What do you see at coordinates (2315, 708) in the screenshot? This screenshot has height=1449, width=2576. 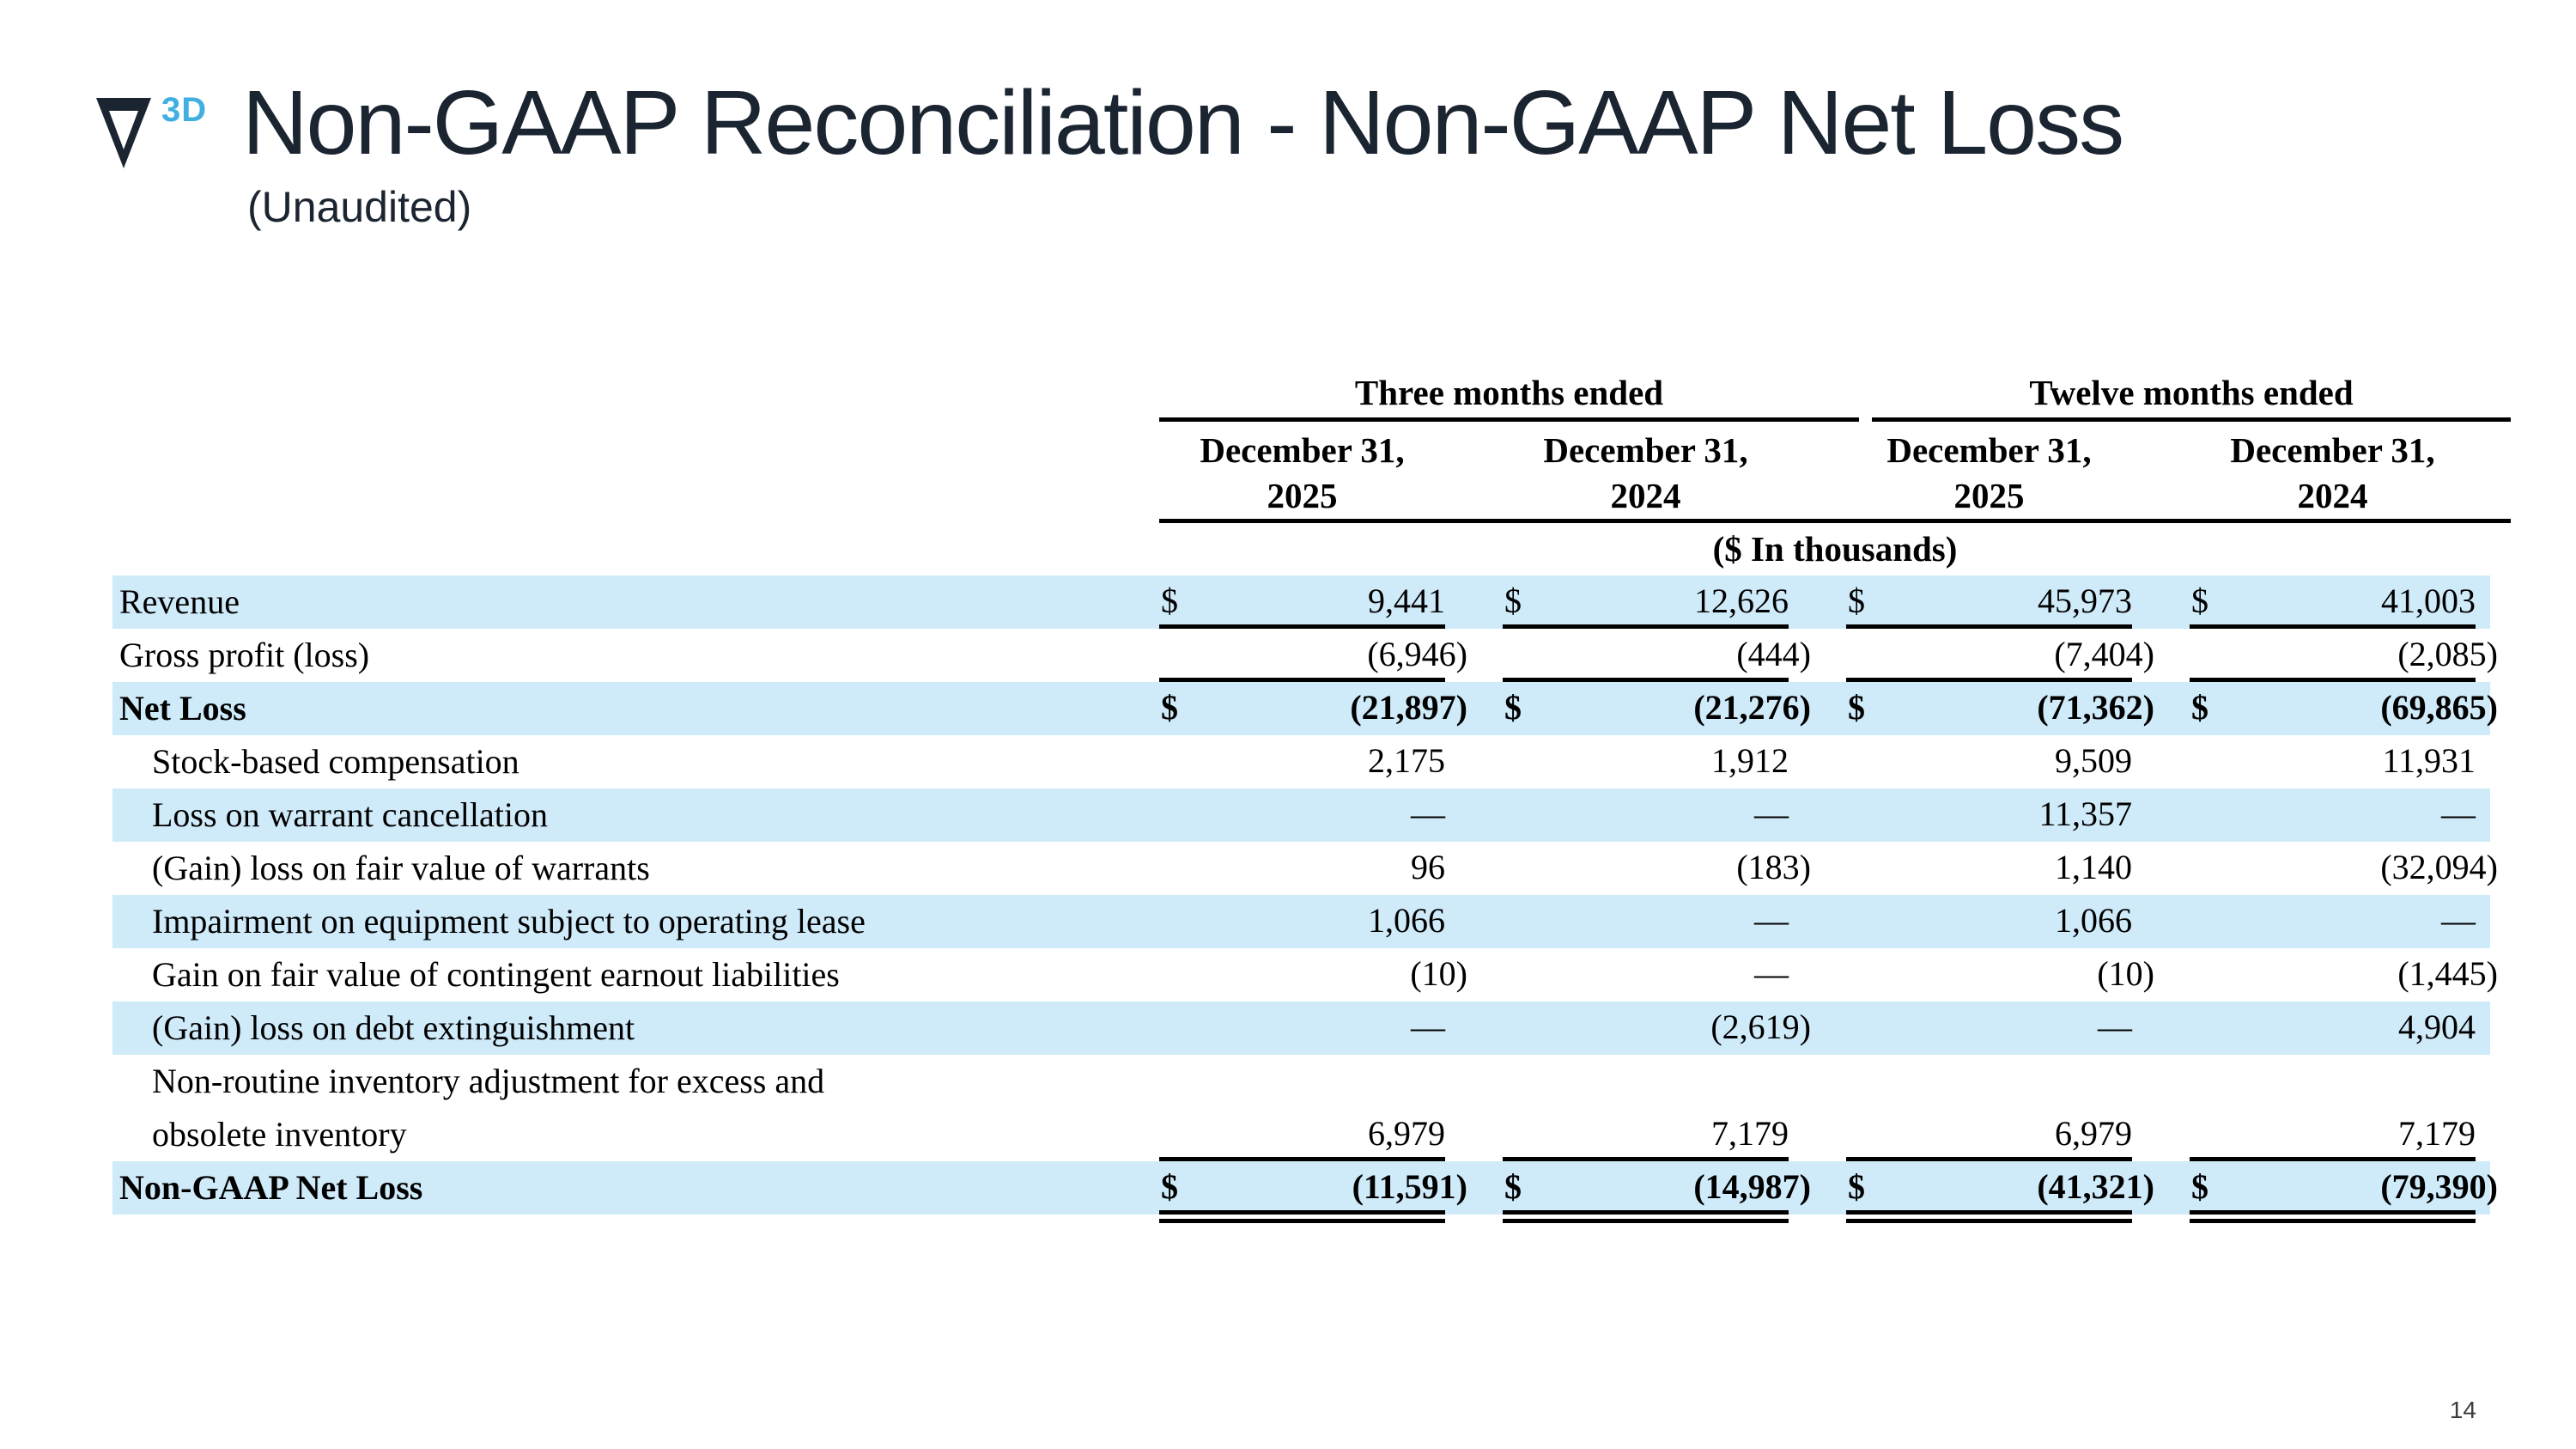 I see `value-cell: $ (69,865)` at bounding box center [2315, 708].